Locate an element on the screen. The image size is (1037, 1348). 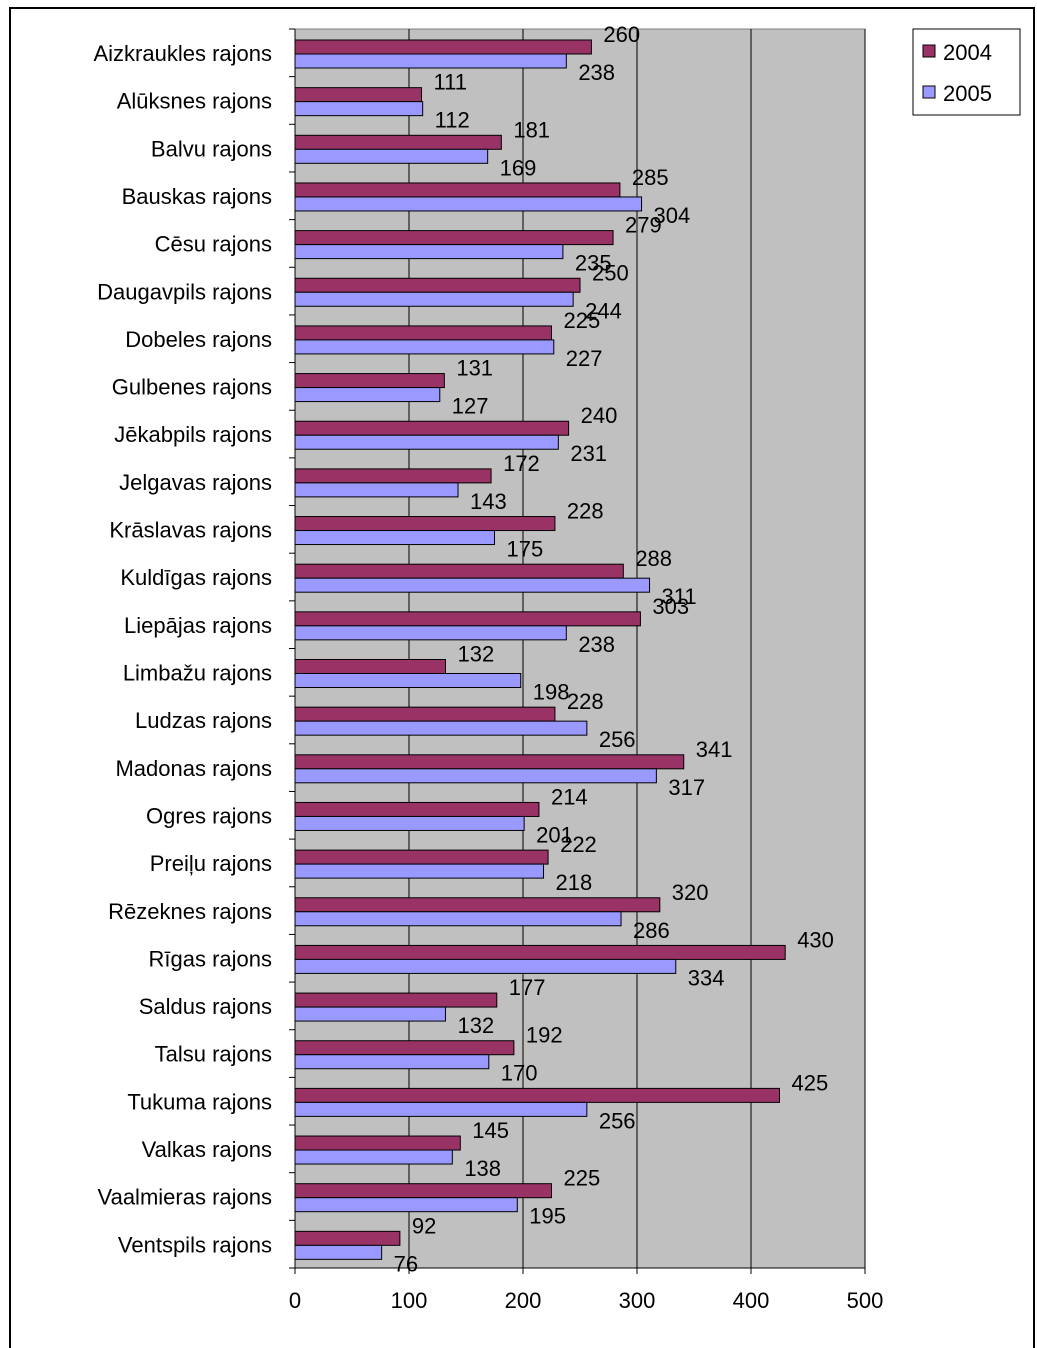
x-tick-label: 100 is located at coordinates (409, 1300).